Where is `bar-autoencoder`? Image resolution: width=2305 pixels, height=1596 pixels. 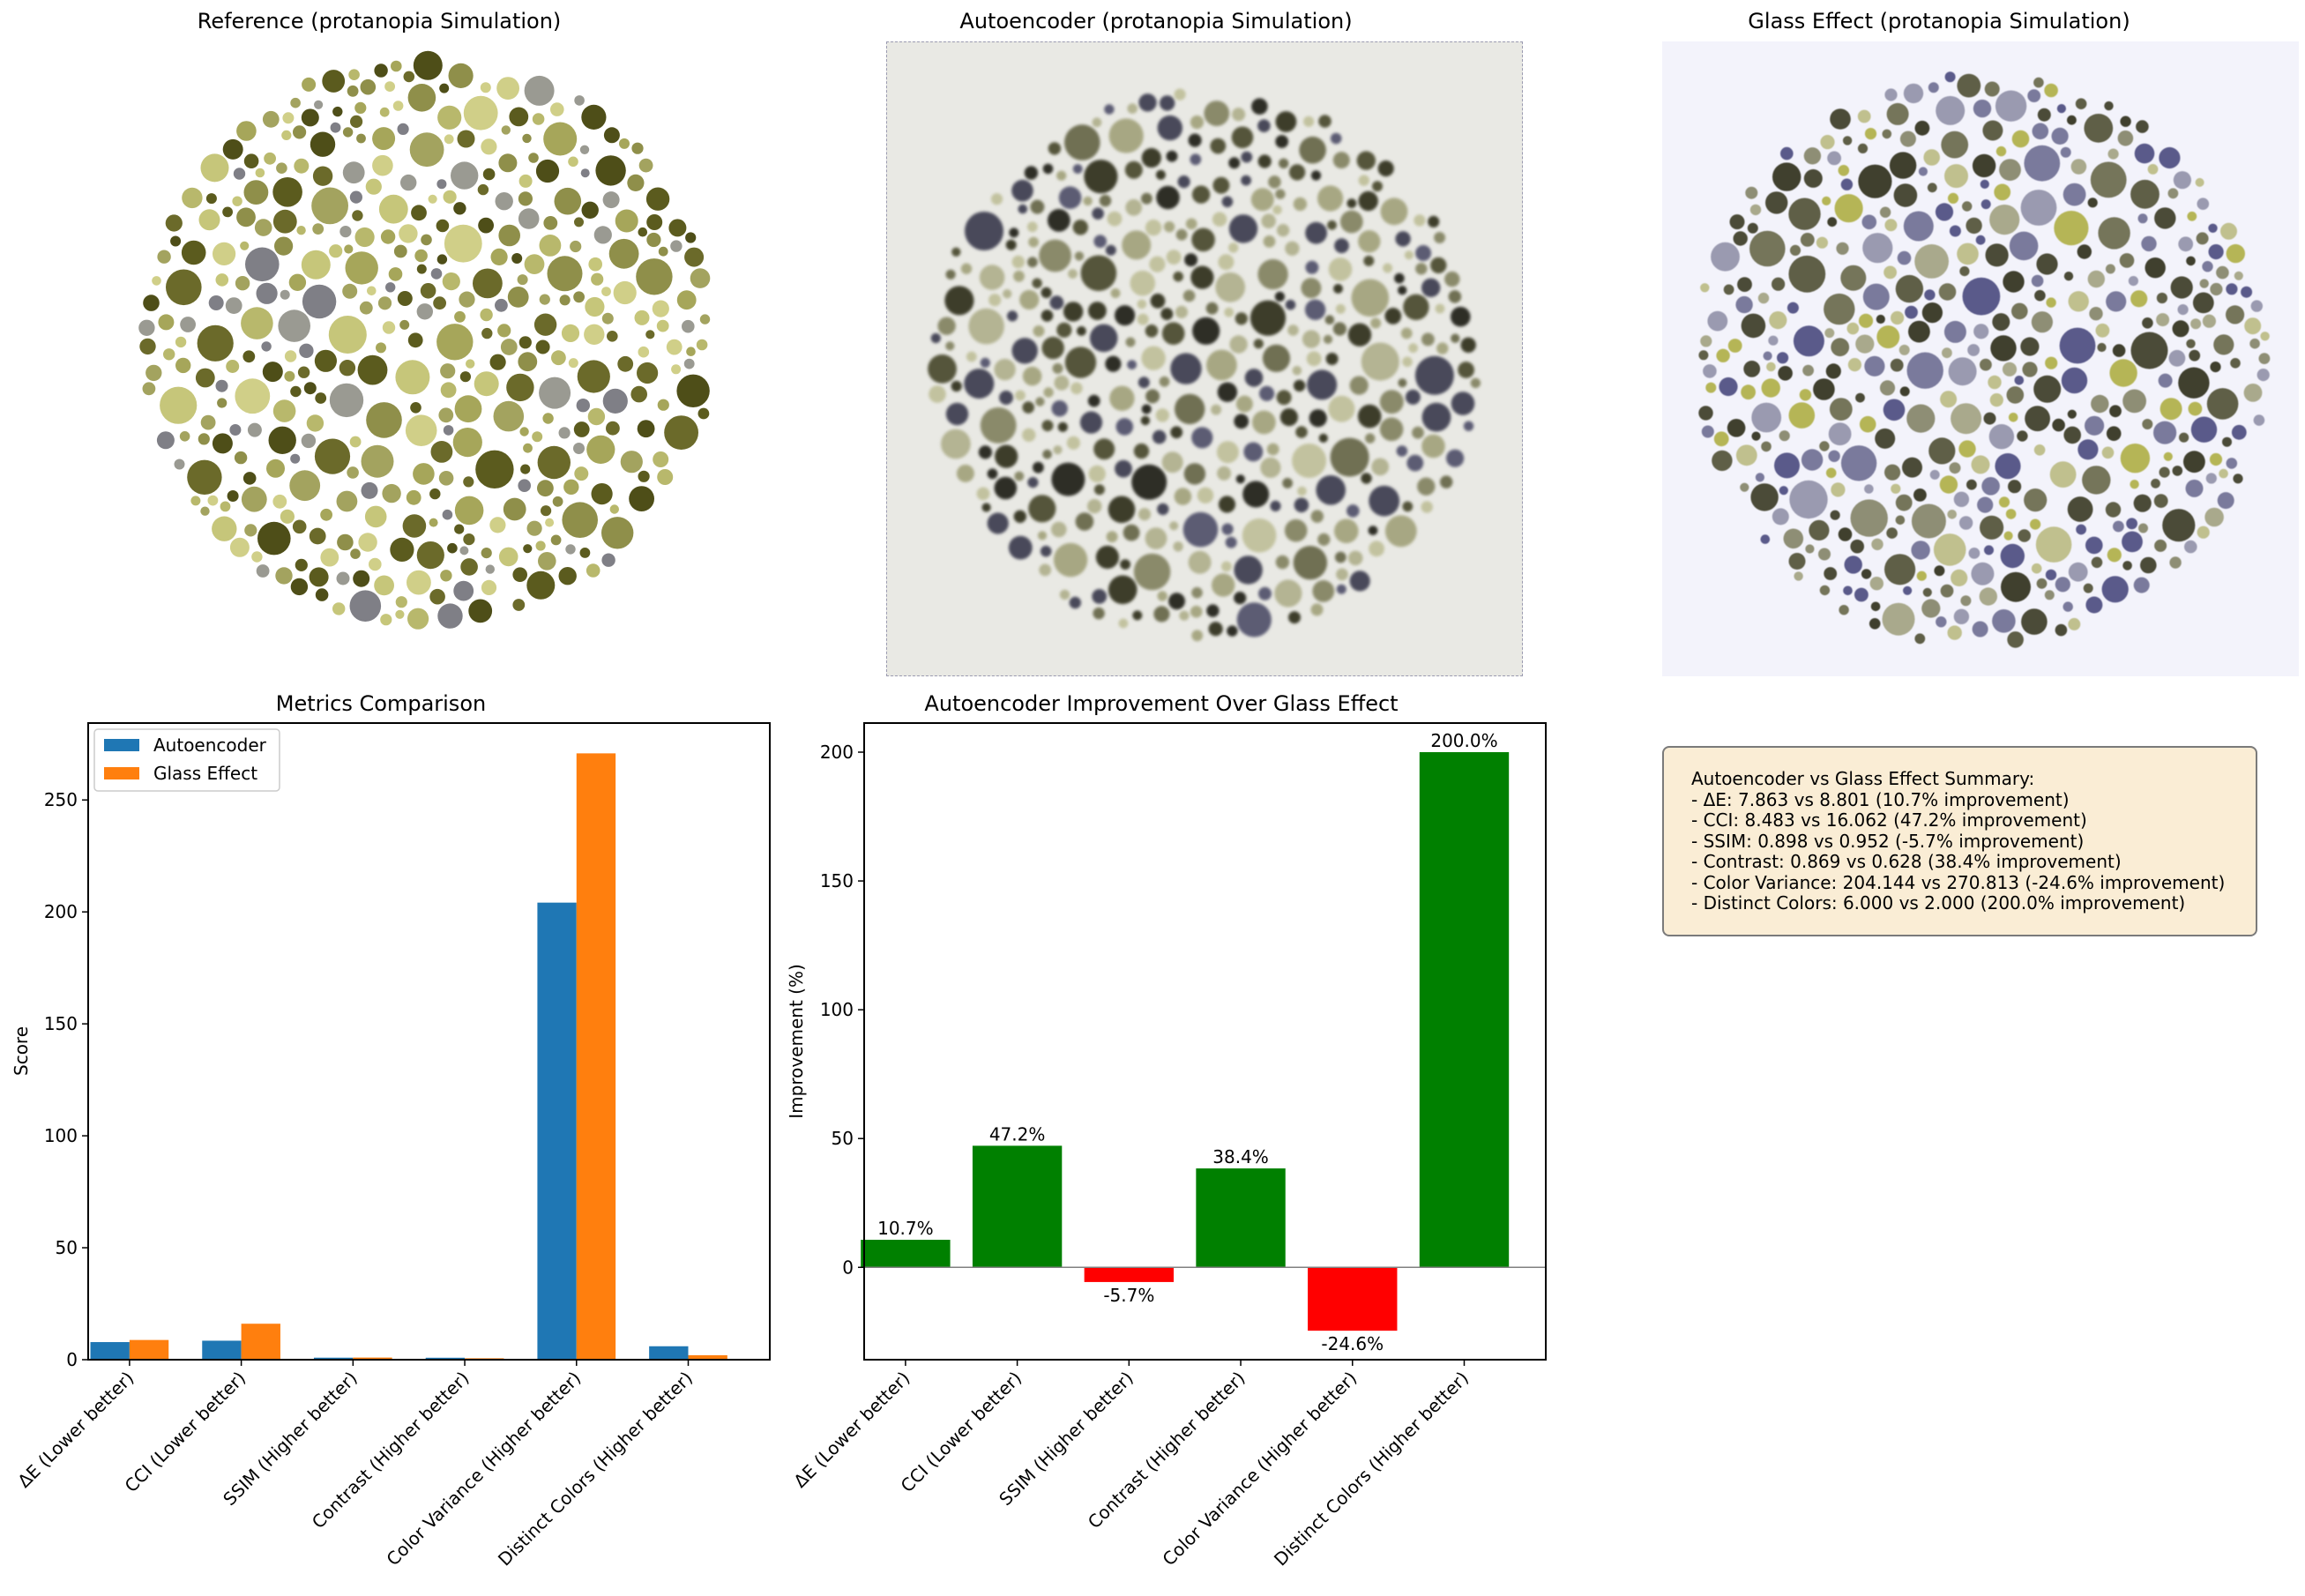 bar-autoencoder is located at coordinates (446, 1358).